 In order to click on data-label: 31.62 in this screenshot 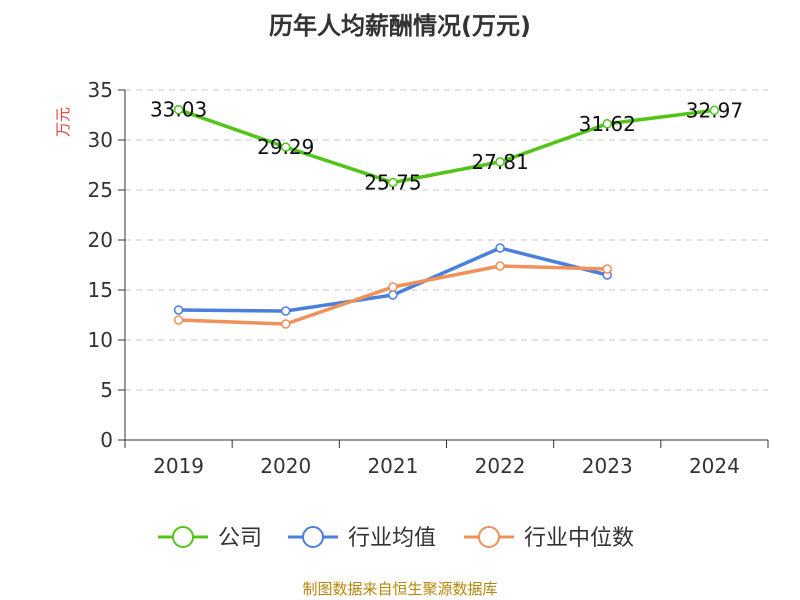, I will do `click(607, 124)`.